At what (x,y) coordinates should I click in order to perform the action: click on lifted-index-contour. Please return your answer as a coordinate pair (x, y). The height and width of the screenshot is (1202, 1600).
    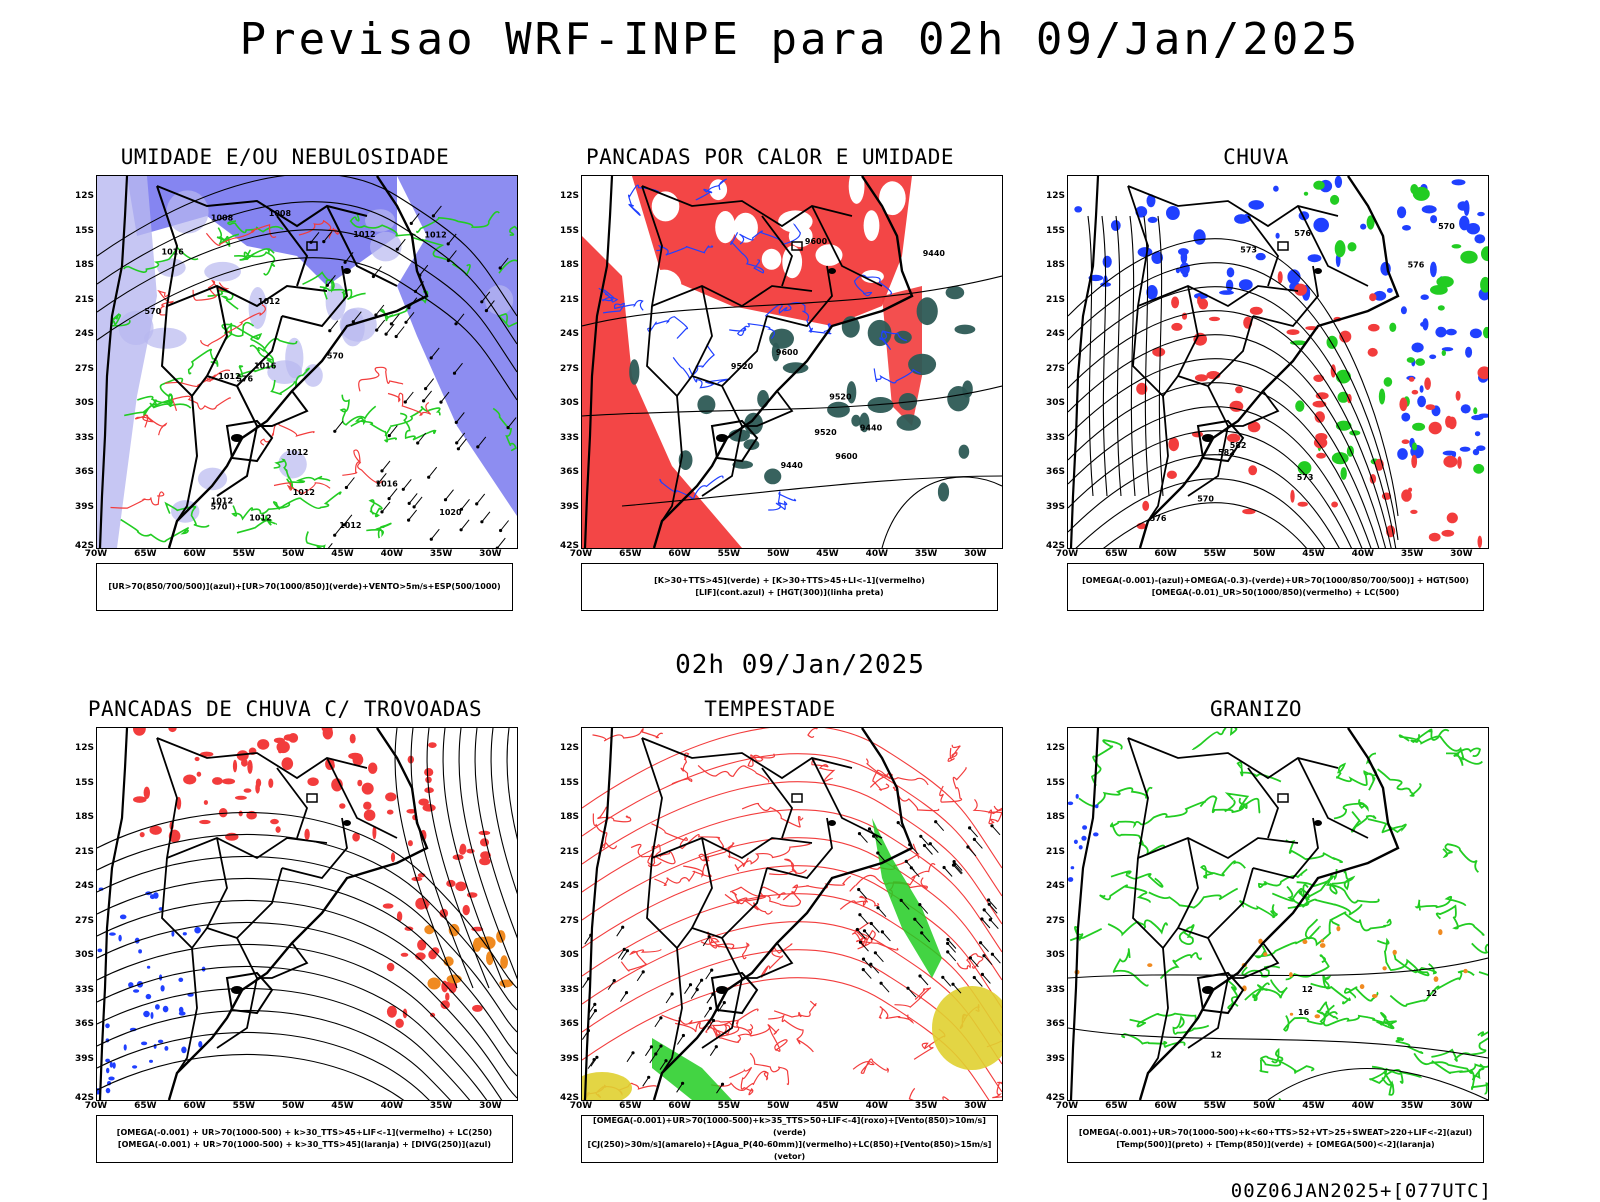
    Looking at the image, I should click on (897, 376).